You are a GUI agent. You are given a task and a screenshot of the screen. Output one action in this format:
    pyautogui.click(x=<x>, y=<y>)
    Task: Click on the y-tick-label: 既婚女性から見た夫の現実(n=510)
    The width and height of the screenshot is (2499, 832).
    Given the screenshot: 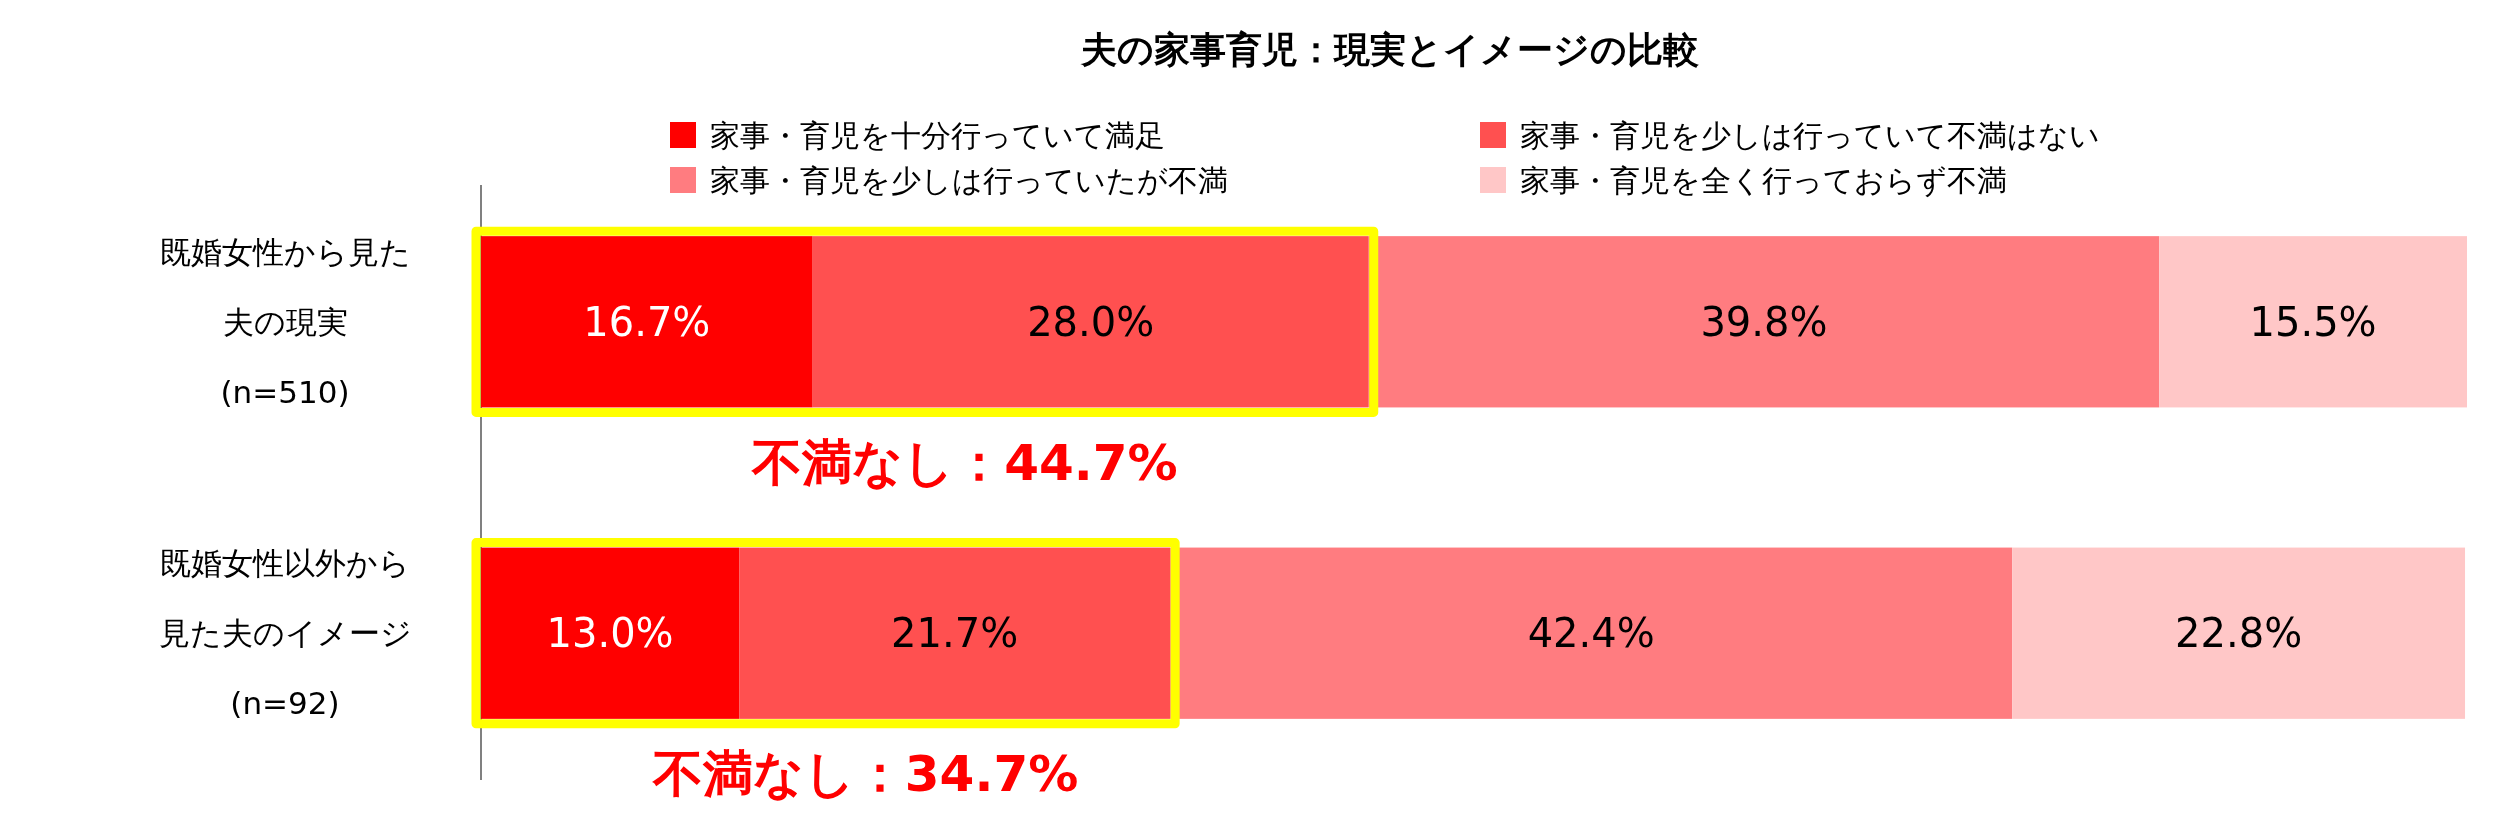 What is the action you would take?
    pyautogui.click(x=285, y=321)
    